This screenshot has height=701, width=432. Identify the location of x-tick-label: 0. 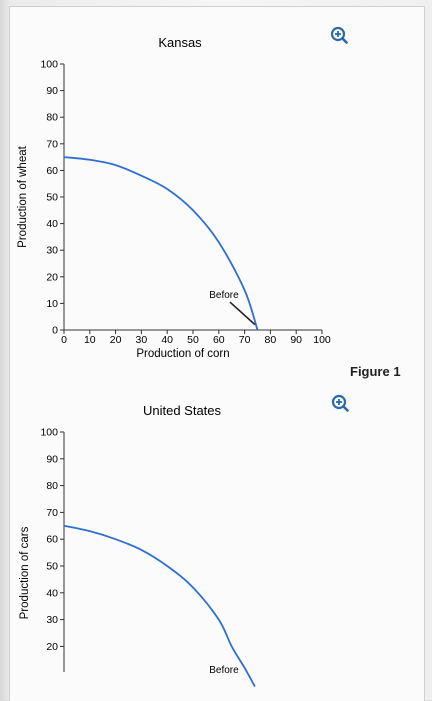
(64, 340).